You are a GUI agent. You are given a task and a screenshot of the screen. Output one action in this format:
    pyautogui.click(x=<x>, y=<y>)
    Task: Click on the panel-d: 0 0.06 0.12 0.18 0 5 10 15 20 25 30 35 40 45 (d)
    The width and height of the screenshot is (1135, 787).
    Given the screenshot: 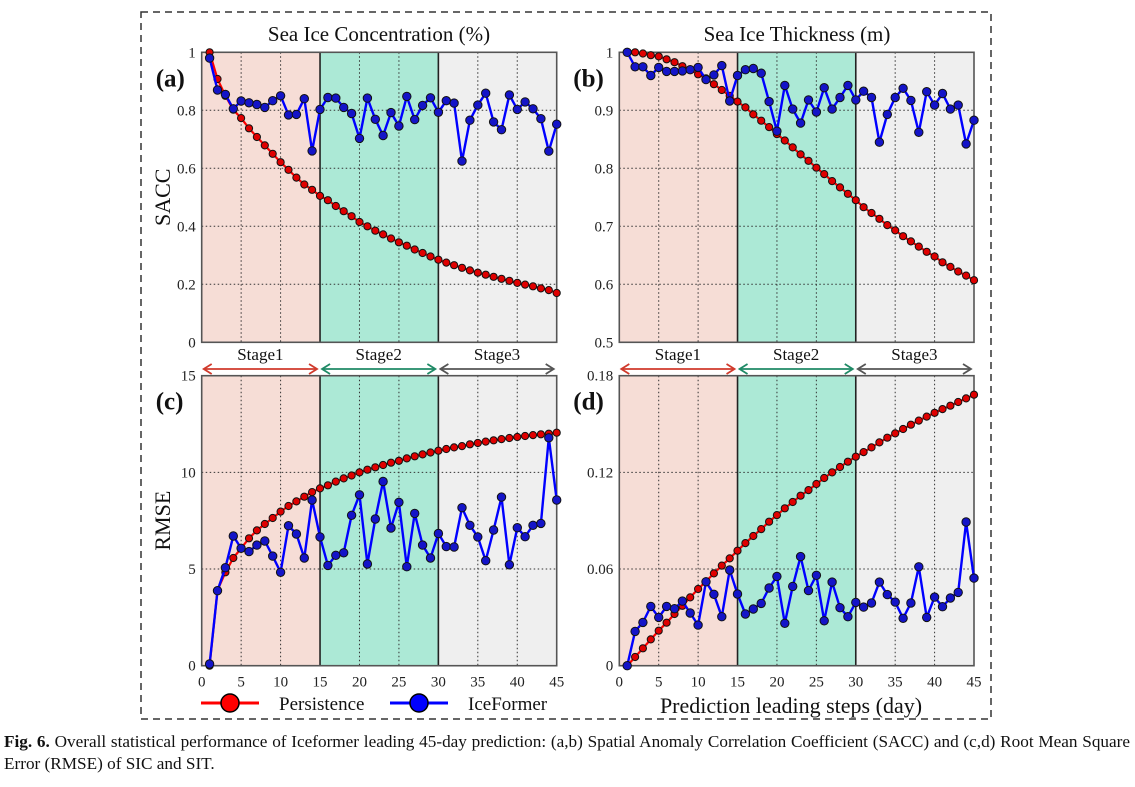 What is the action you would take?
    pyautogui.click(x=777, y=530)
    